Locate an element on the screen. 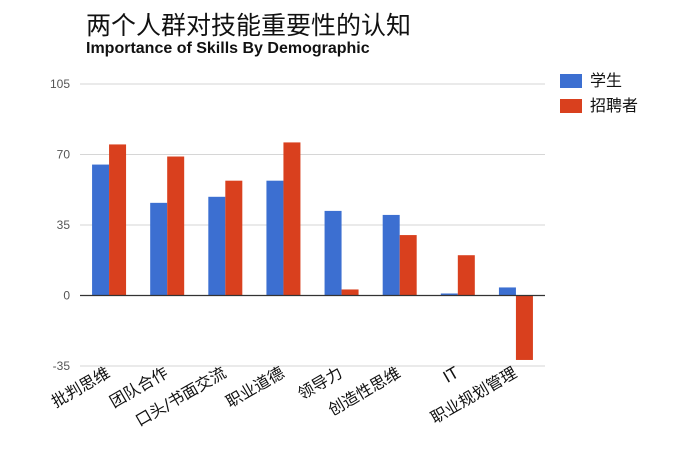 This screenshot has width=700, height=464. y-tick-labels: -35 0 35 70 105 is located at coordinates (60, 225).